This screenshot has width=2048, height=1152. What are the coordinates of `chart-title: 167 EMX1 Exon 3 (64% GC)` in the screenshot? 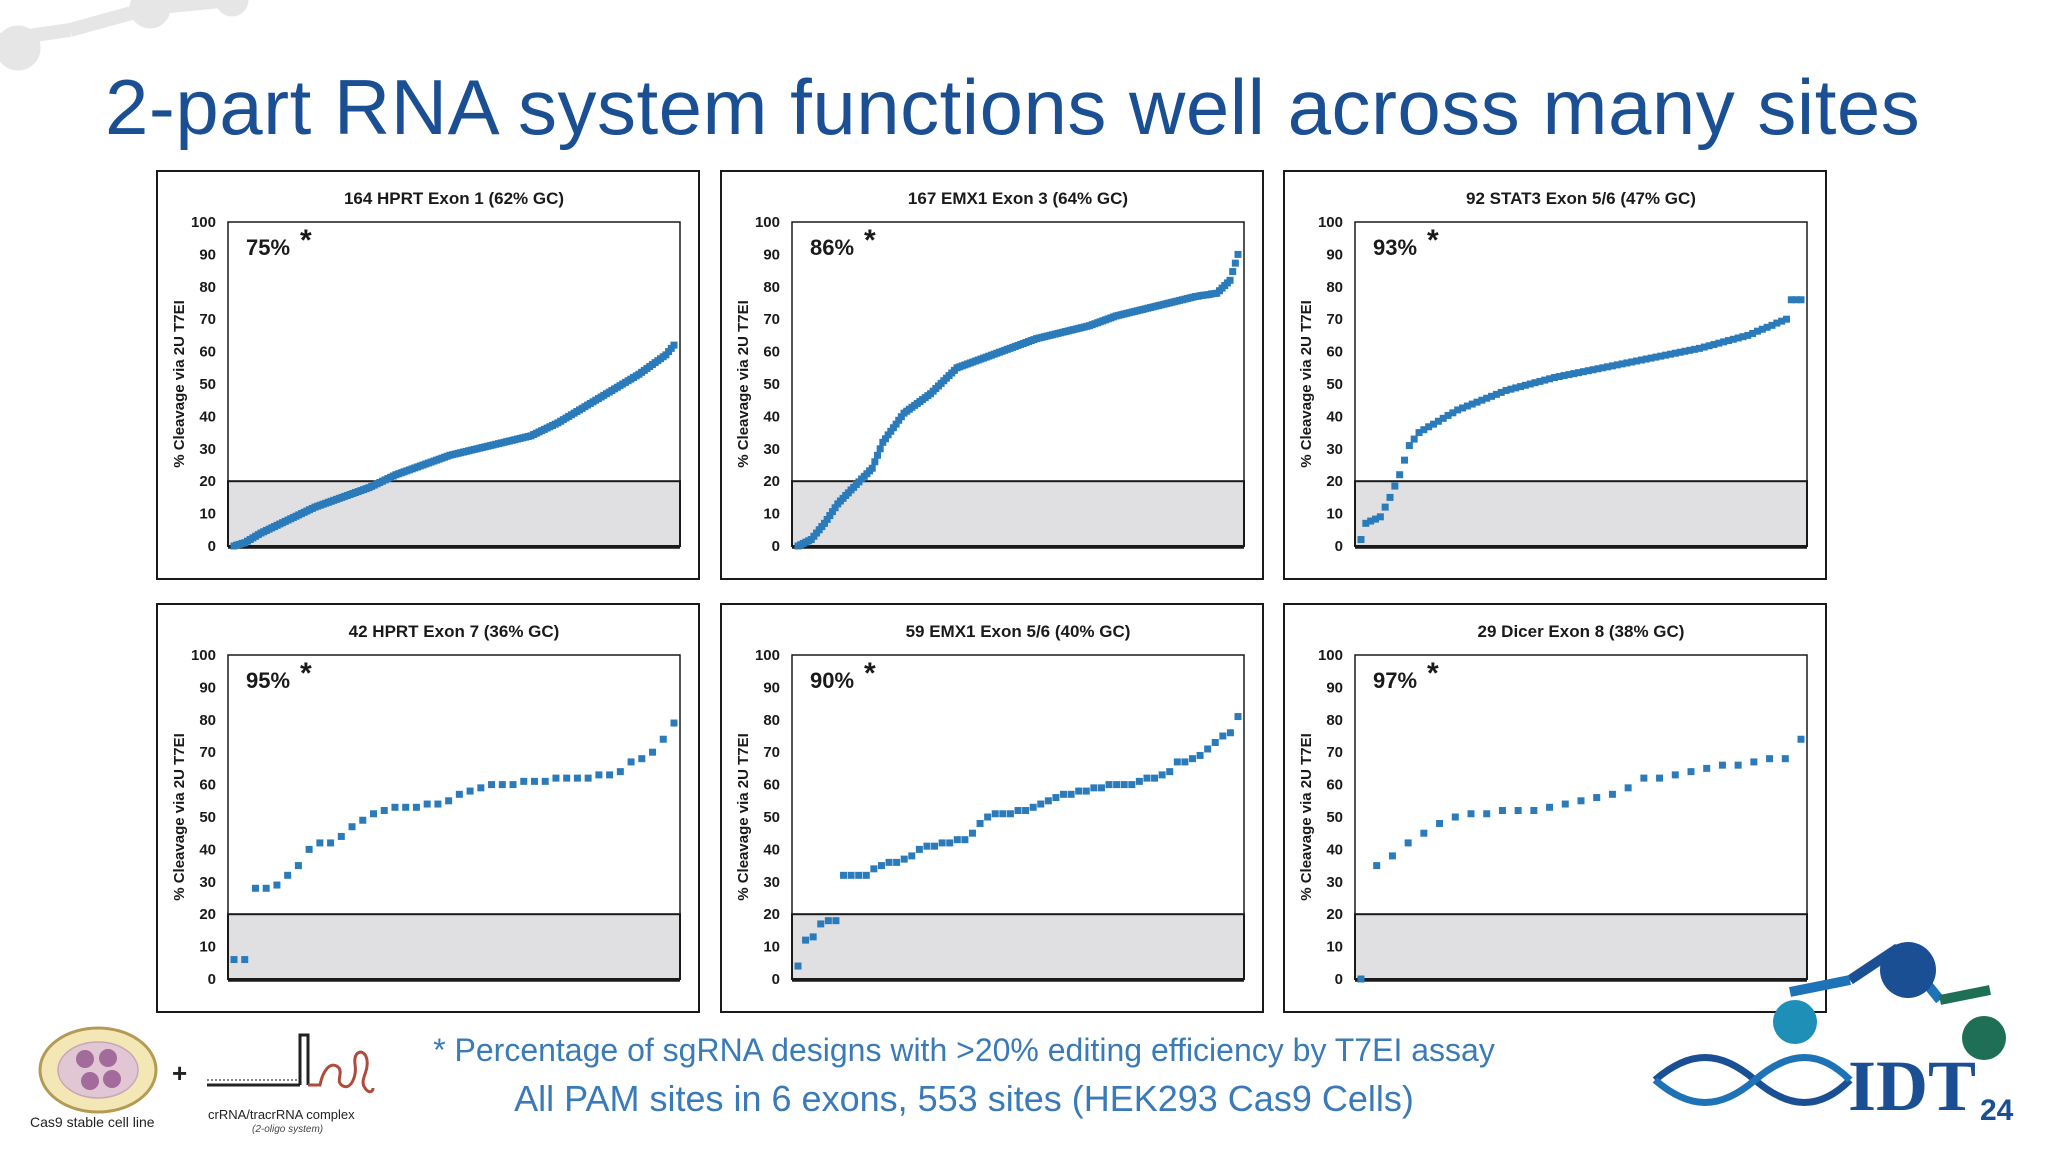 It's located at (1018, 198).